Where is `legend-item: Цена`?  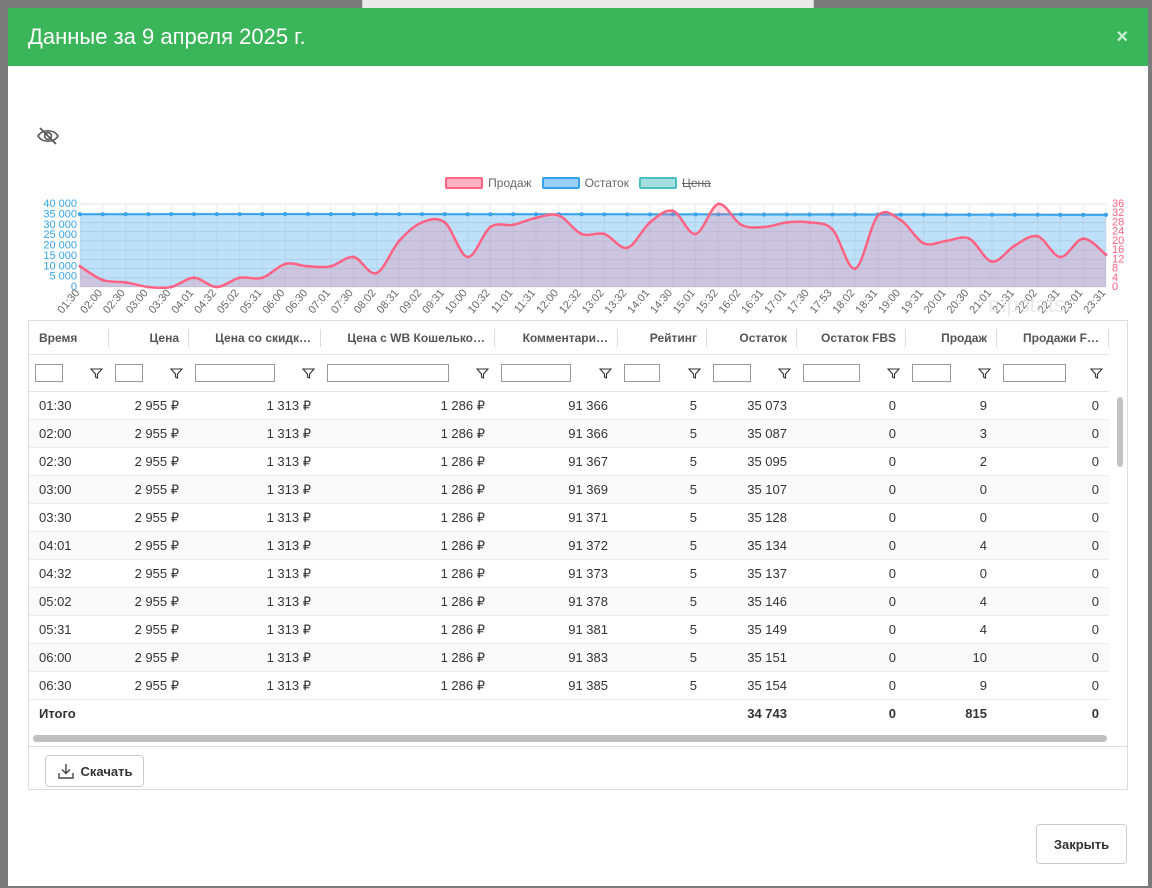
legend-item: Цена is located at coordinates (674, 183).